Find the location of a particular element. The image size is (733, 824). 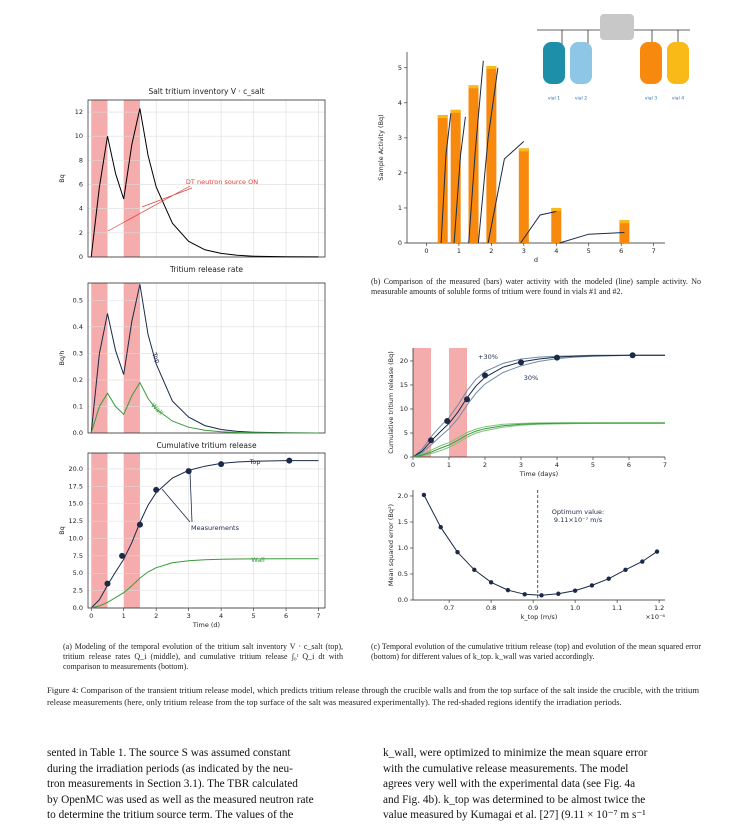

vial-illustration is located at coordinates (613, 49).